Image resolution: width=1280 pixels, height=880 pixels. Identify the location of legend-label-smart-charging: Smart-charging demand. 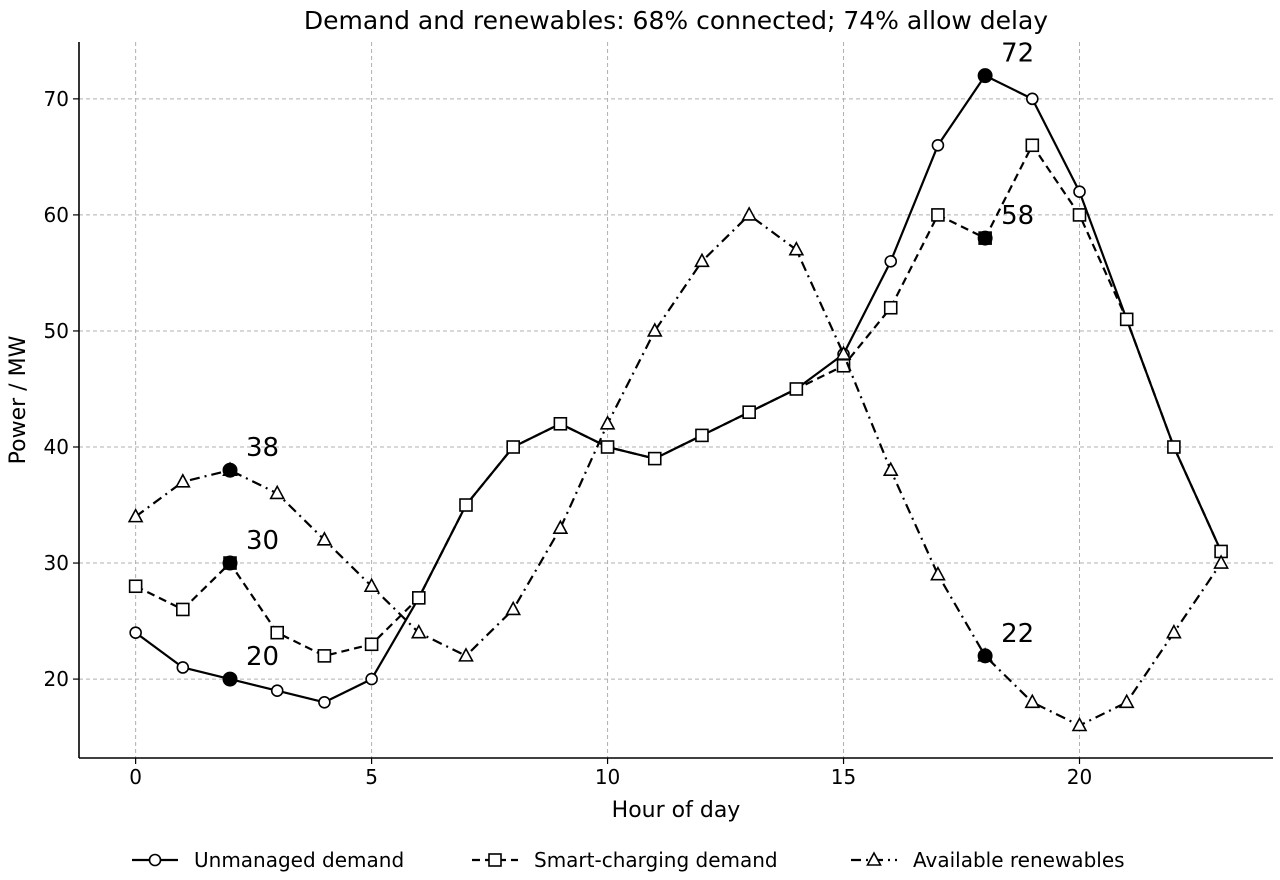
(656, 860).